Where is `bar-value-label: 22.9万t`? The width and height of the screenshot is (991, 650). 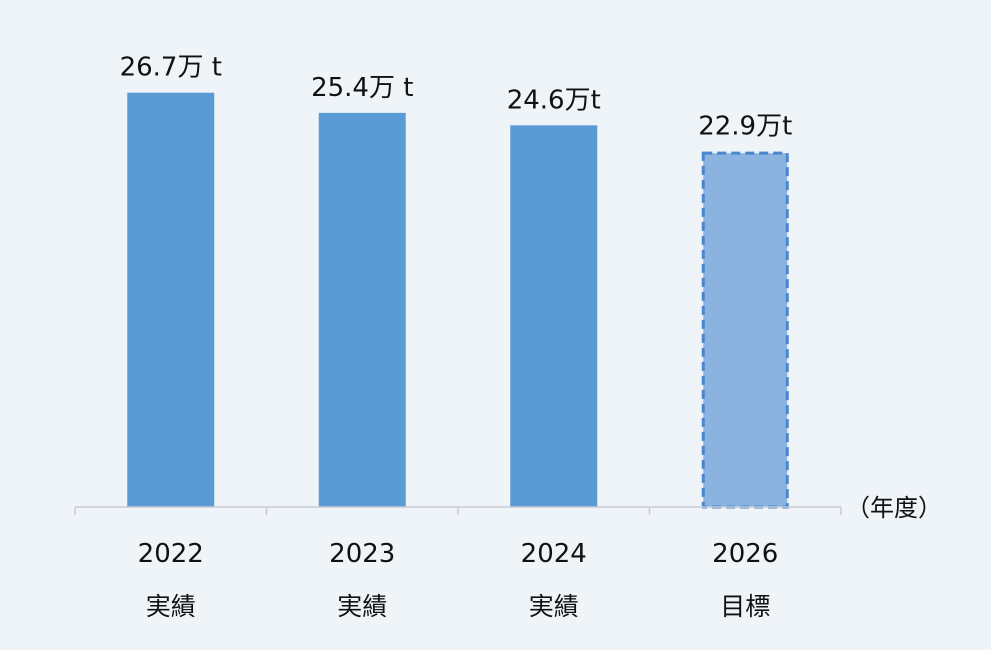 bar-value-label: 22.9万t is located at coordinates (745, 127).